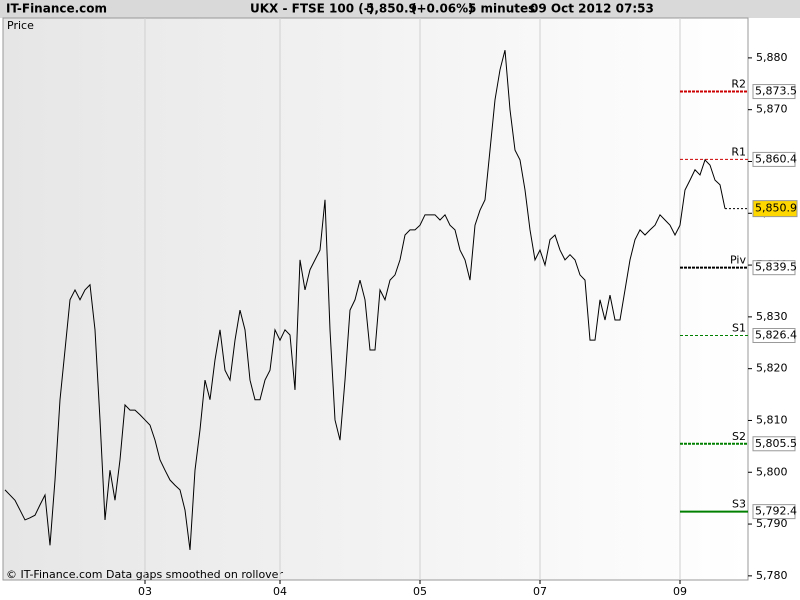 The height and width of the screenshot is (600, 800). I want to click on interval: 5 minutes, so click(501, 9).